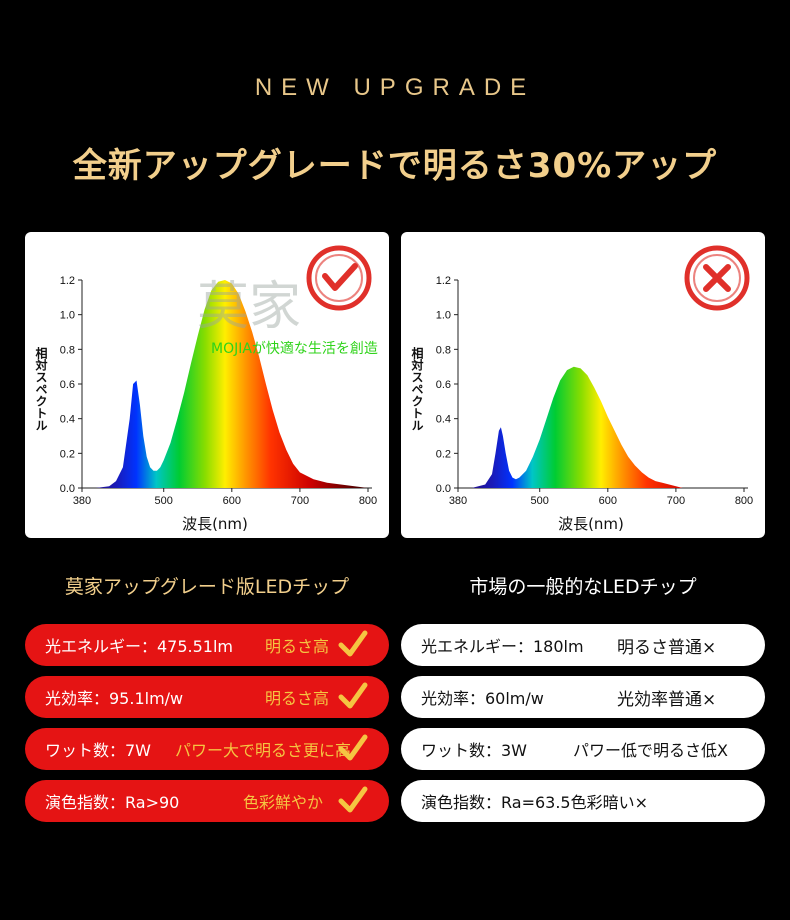 The width and height of the screenshot is (790, 920). What do you see at coordinates (207, 697) in the screenshot?
I see `upgraded-row: 光効率：95.1lm/w 明るさ高` at bounding box center [207, 697].